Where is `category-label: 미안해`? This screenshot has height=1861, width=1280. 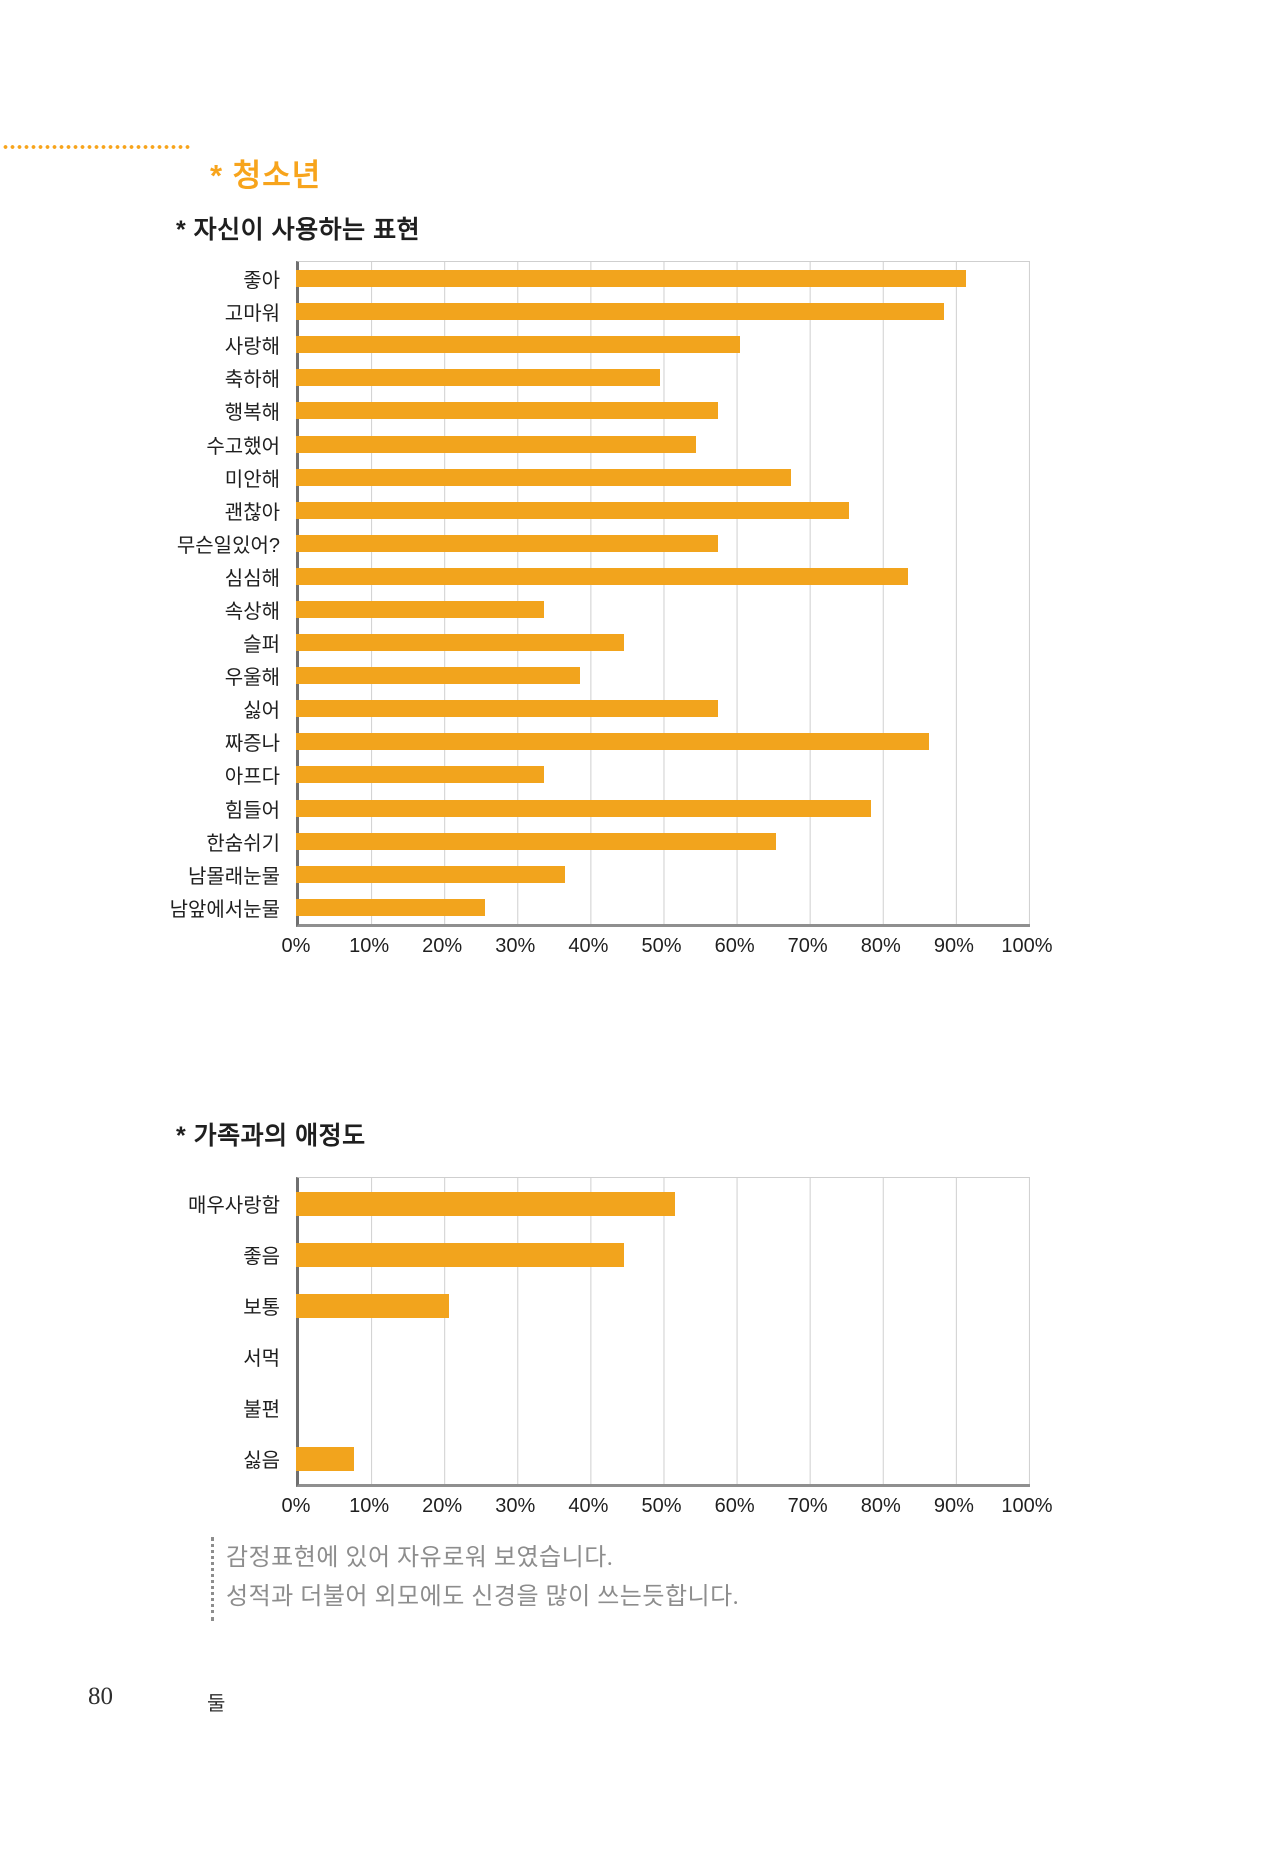
category-label: 미안해 is located at coordinates (252, 479).